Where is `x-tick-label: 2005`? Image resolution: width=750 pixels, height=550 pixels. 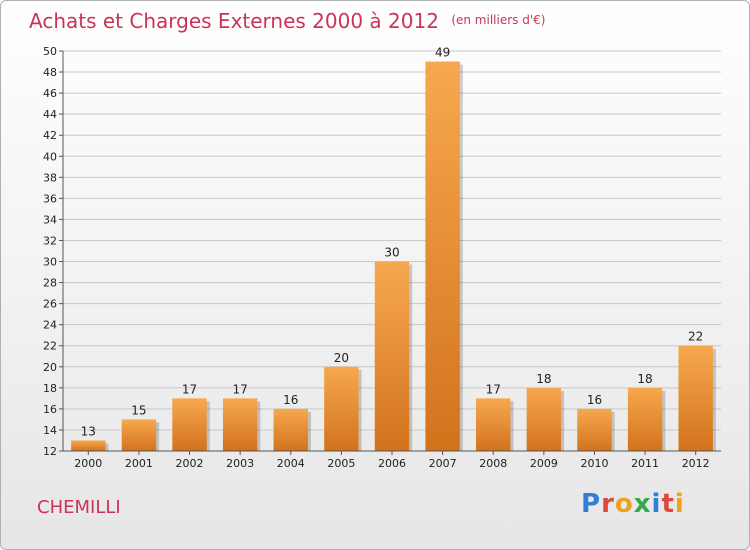 x-tick-label: 2005 is located at coordinates (341, 463).